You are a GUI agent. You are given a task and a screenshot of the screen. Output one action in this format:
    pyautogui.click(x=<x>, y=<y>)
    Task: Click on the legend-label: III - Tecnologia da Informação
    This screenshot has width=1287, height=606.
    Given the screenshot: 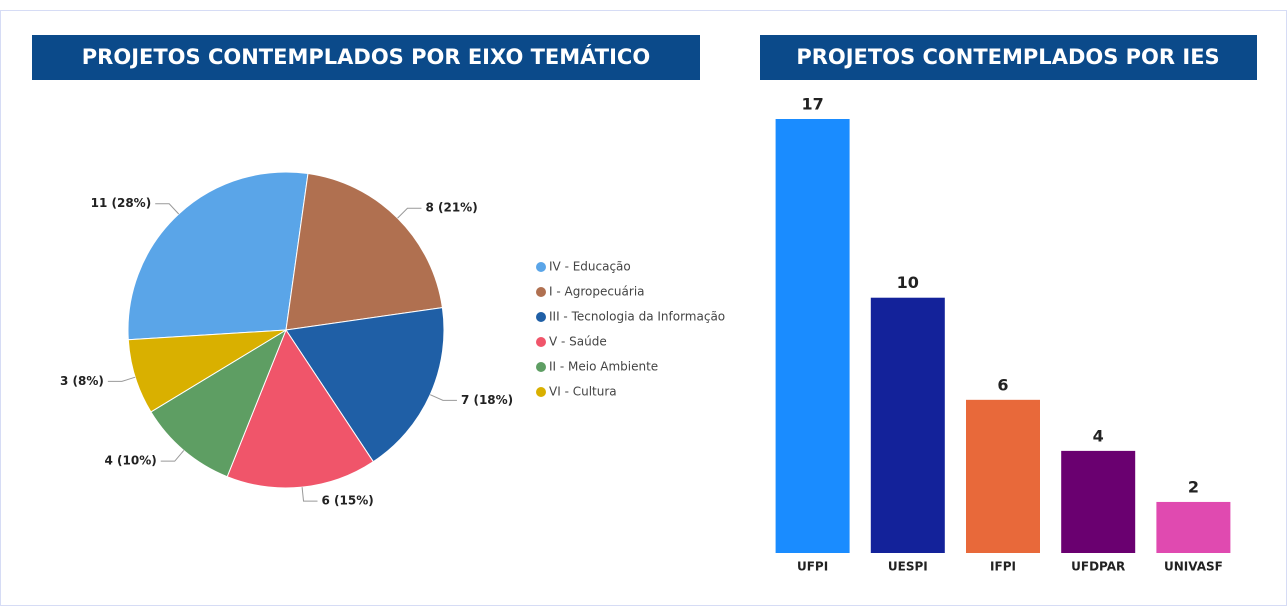 What is the action you would take?
    pyautogui.click(x=637, y=317)
    